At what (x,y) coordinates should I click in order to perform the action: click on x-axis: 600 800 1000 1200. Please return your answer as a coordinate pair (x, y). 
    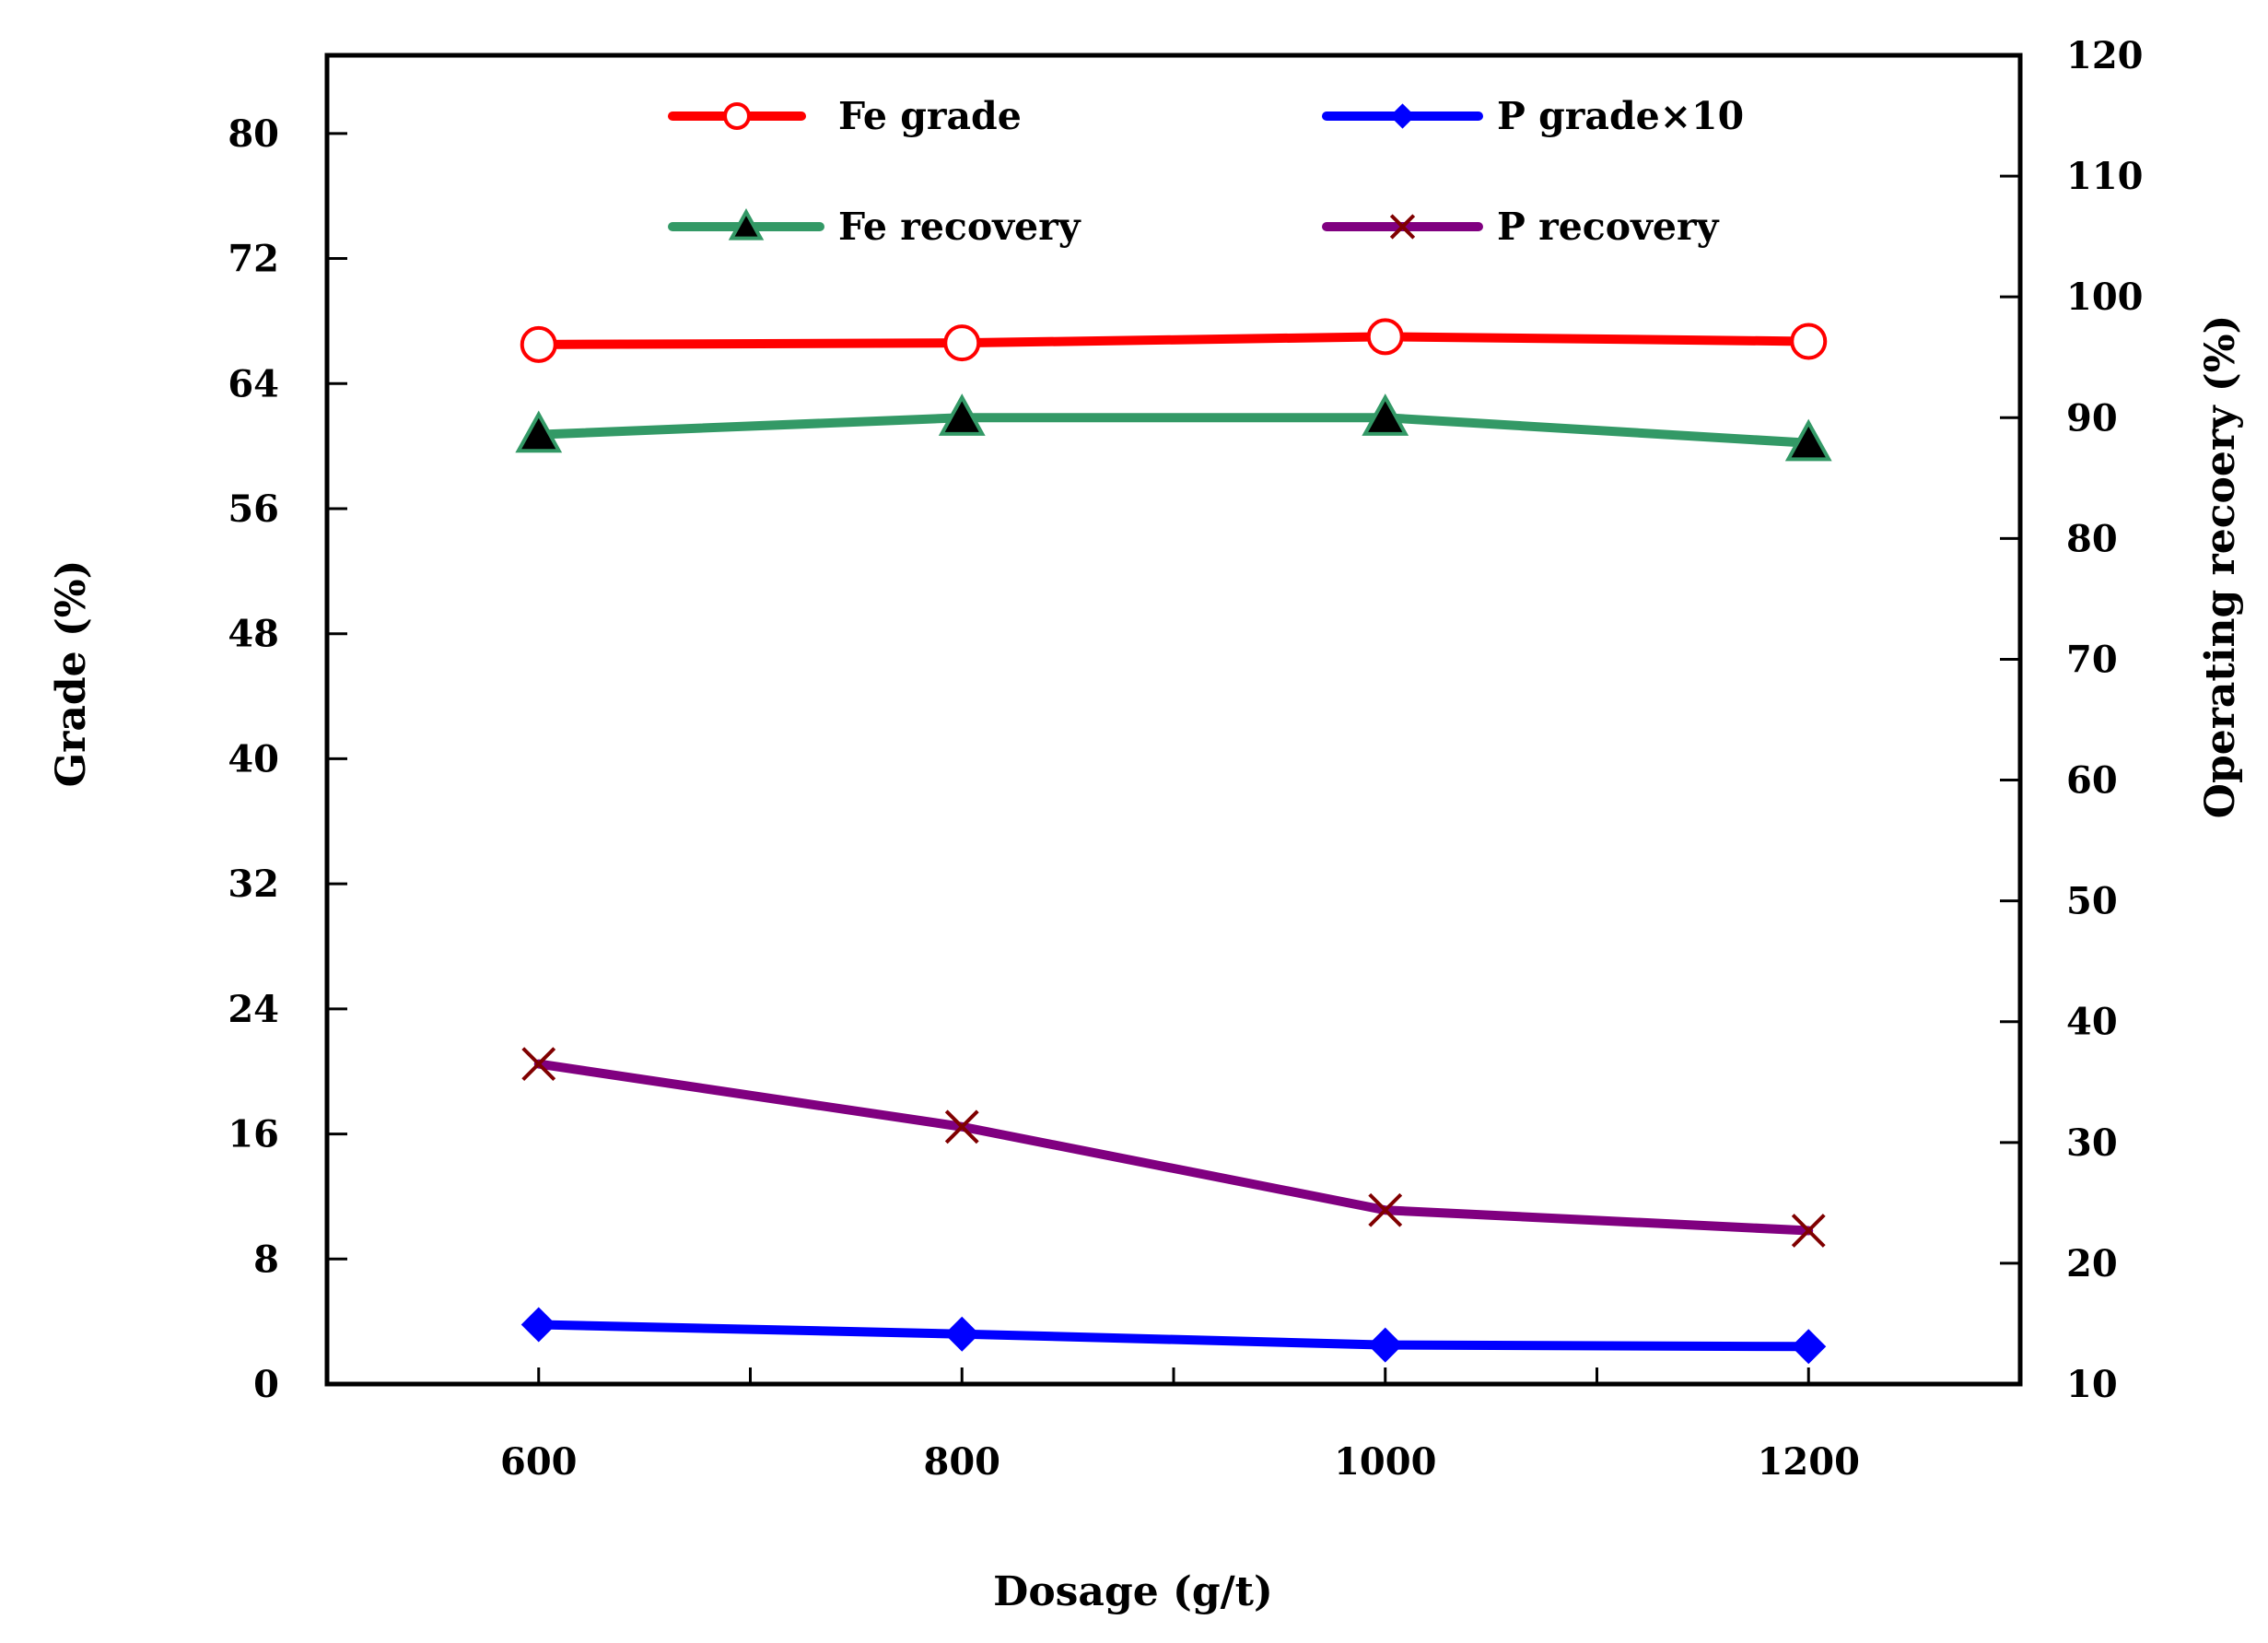
    Looking at the image, I should click on (1180, 1425).